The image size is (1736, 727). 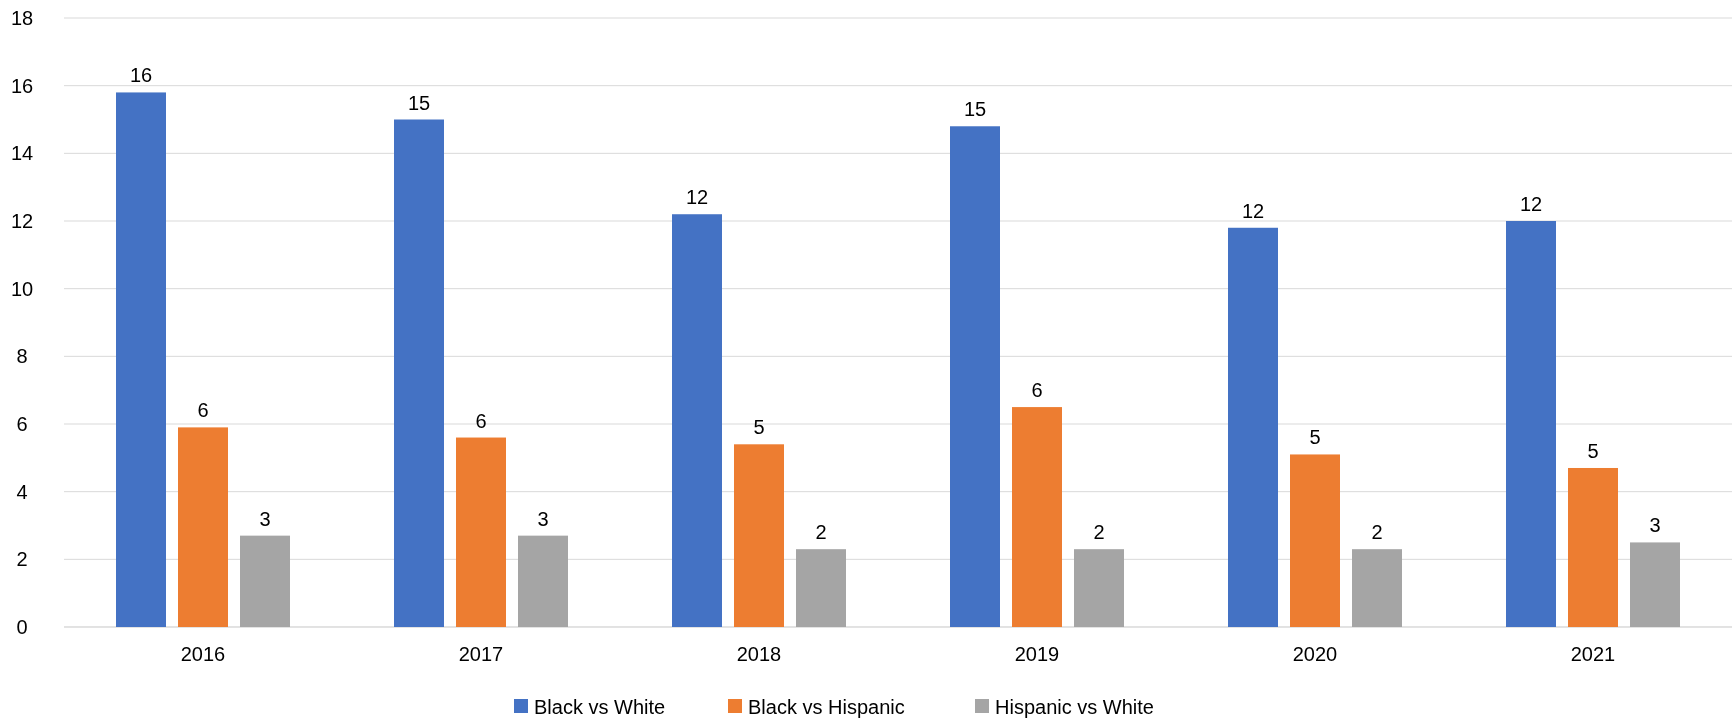 I want to click on x-tick-label: 2020, so click(x=1315, y=654).